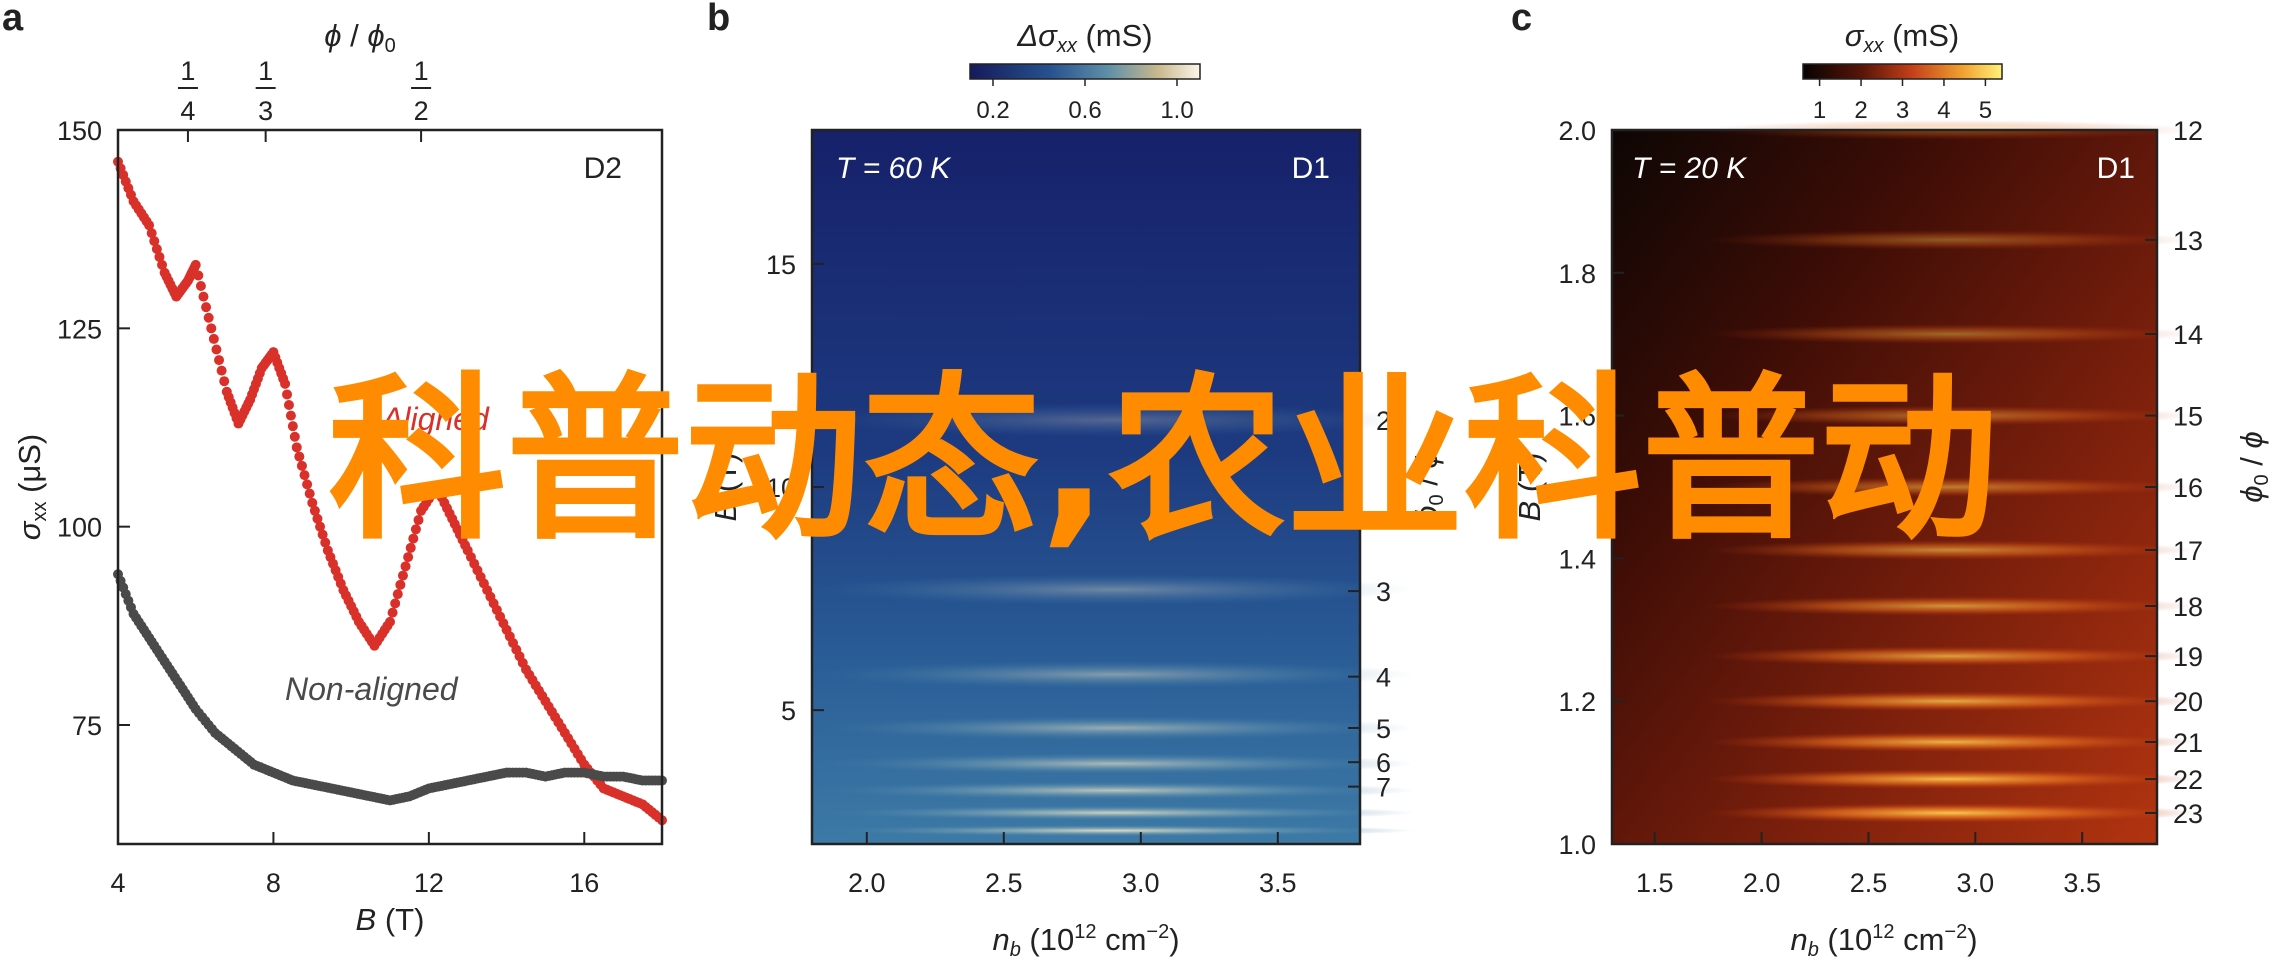  What do you see at coordinates (1577, 131) in the screenshot?
I see `y-tick-label: 2.0` at bounding box center [1577, 131].